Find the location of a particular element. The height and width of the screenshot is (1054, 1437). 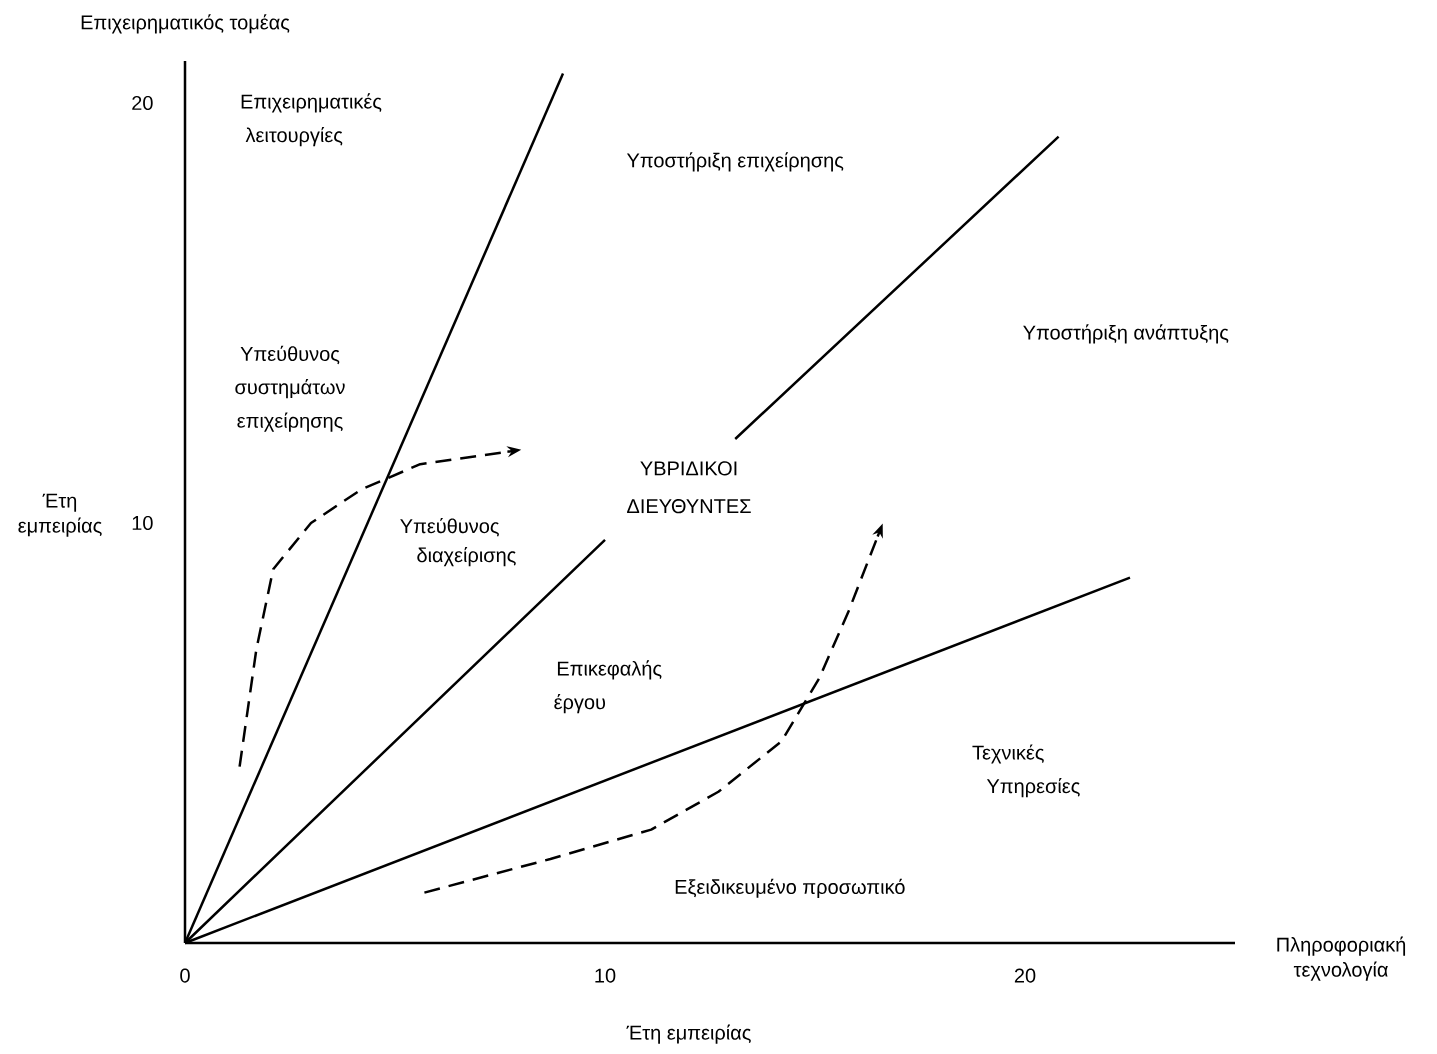

x-tick-label: 10 is located at coordinates (605, 975).